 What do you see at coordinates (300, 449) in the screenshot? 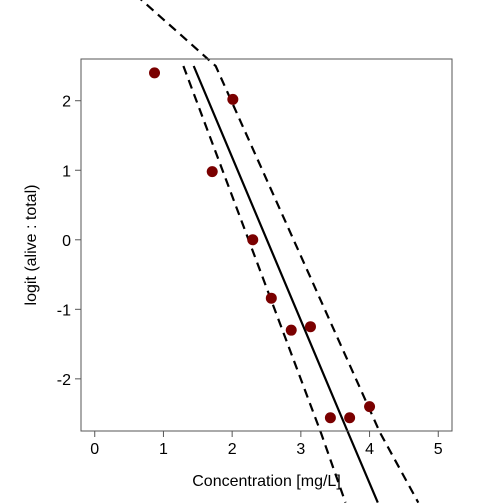
I see `x-tick-label: 3` at bounding box center [300, 449].